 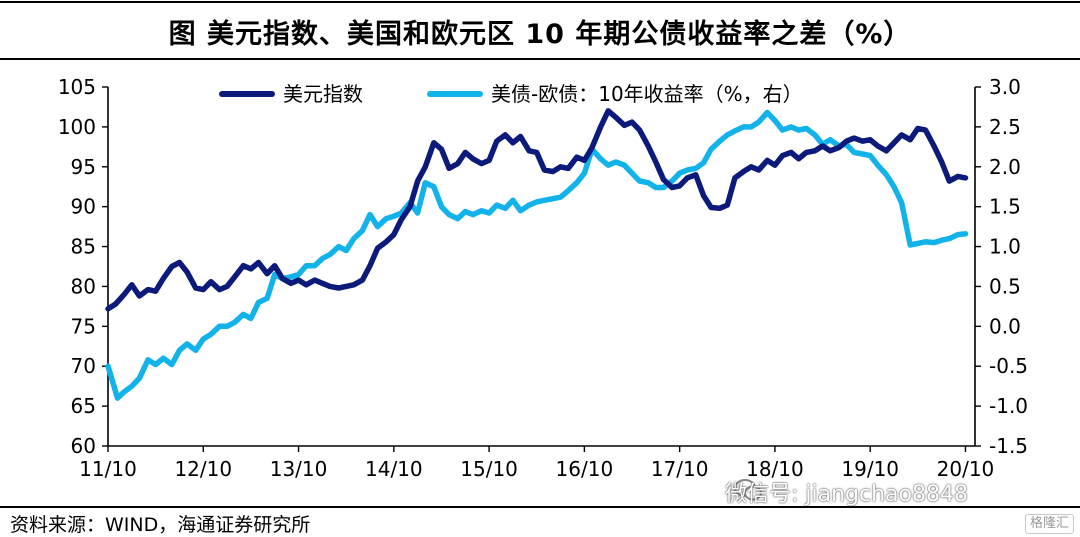 I want to click on right-y-tick-label: 2.0, so click(x=1005, y=167).